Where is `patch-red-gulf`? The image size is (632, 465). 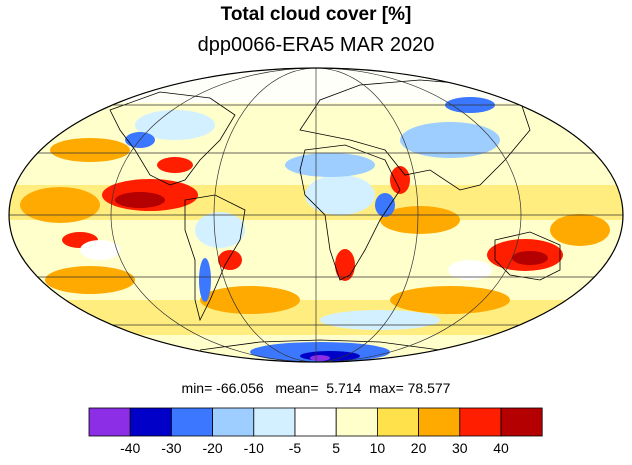
patch-red-gulf is located at coordinates (175, 165).